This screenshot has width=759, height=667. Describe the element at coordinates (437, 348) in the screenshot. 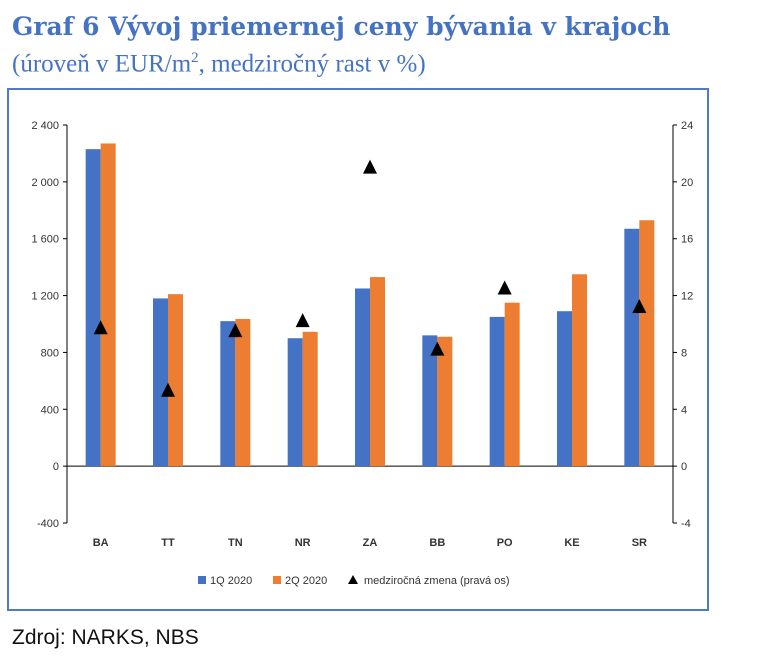

I see `marker-yoy-bb` at that location.